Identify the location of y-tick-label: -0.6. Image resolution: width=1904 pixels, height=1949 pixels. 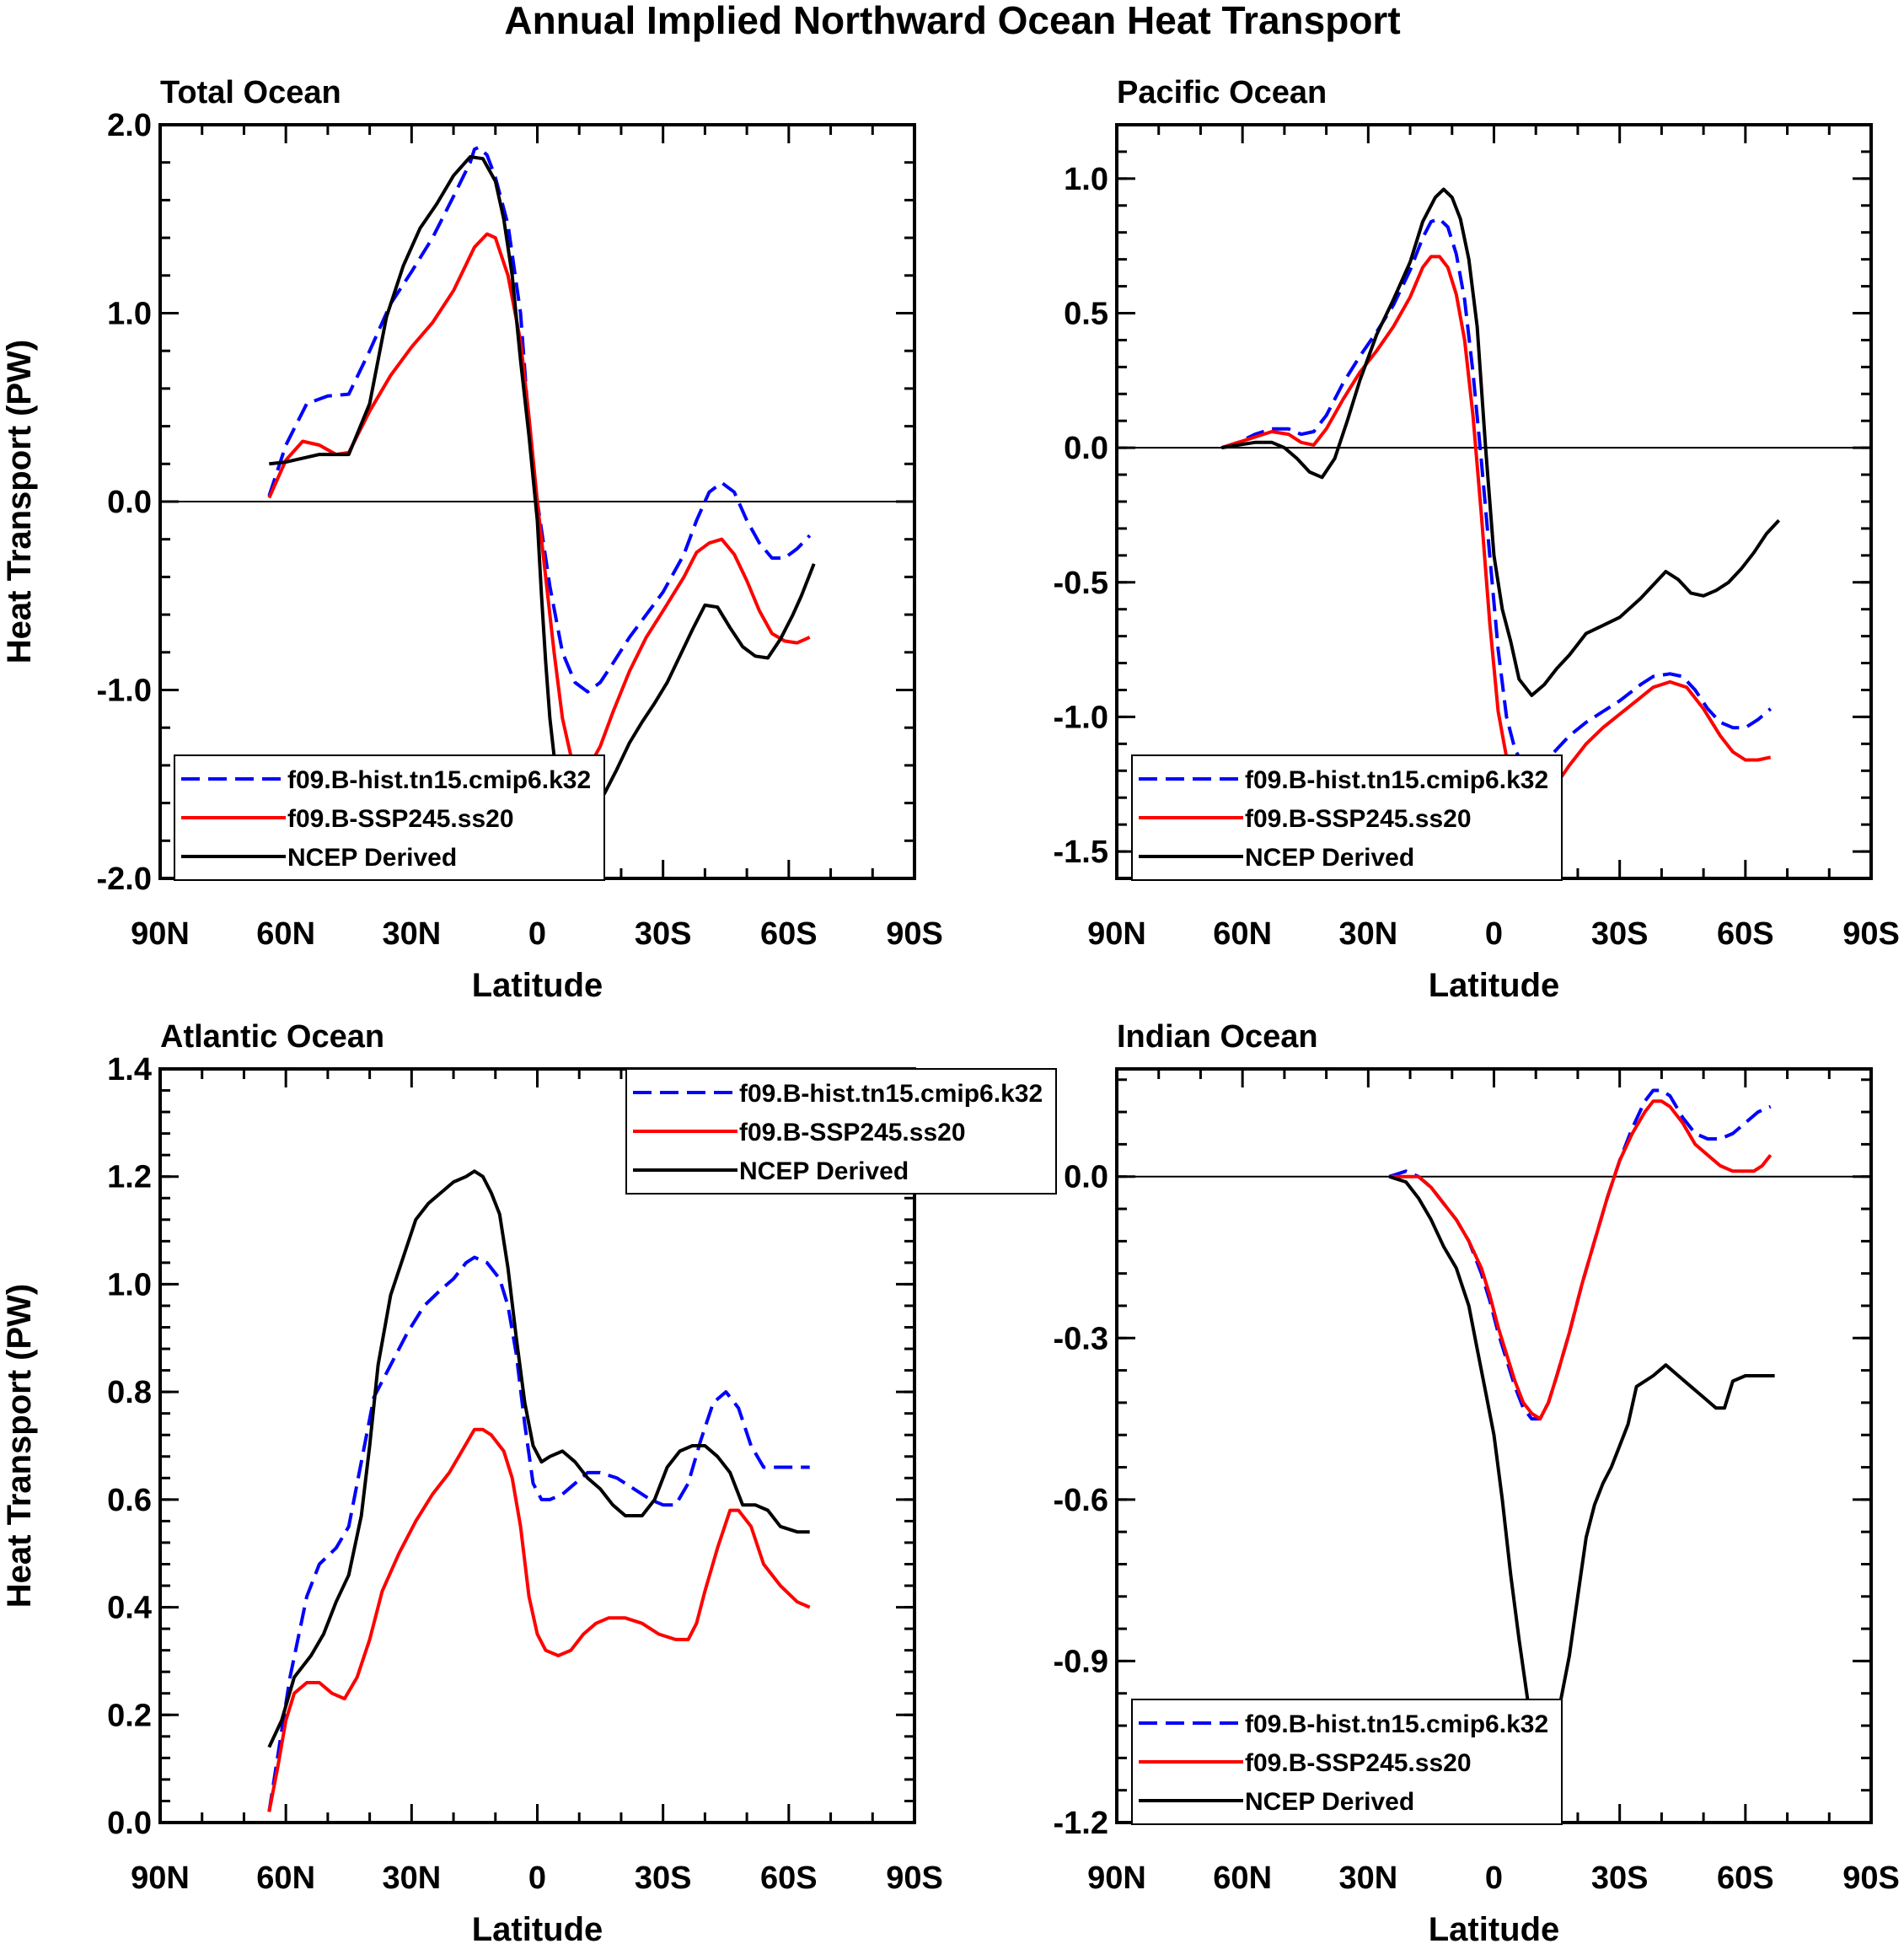
(1081, 1500).